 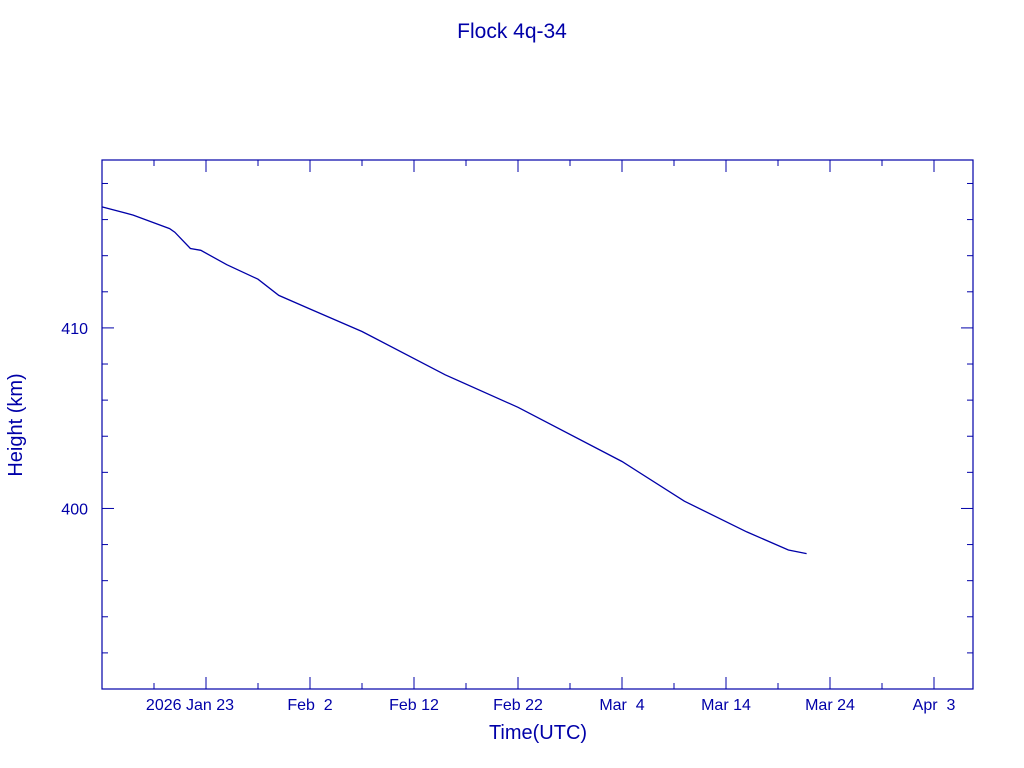 What do you see at coordinates (830, 705) in the screenshot?
I see `x-tick-label: Mar 24` at bounding box center [830, 705].